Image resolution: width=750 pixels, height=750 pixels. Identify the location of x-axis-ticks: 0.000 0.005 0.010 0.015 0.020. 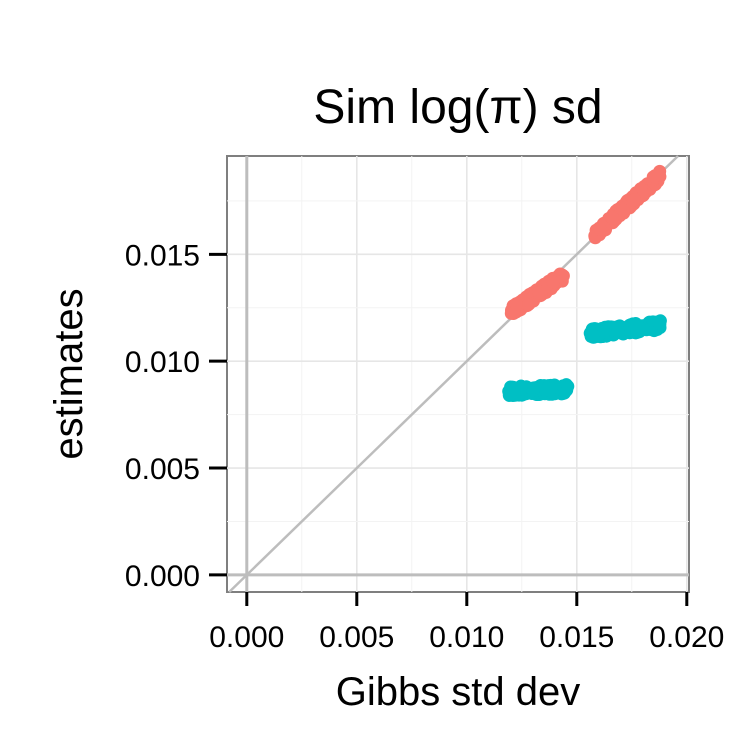
(466, 623).